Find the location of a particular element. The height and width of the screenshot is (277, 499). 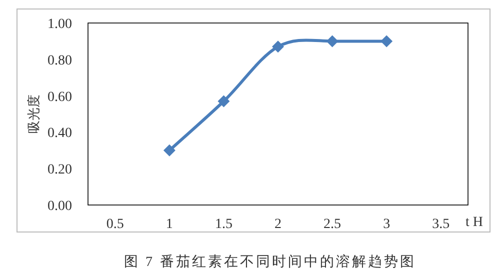

x-tick-label: 1.5 is located at coordinates (223, 224).